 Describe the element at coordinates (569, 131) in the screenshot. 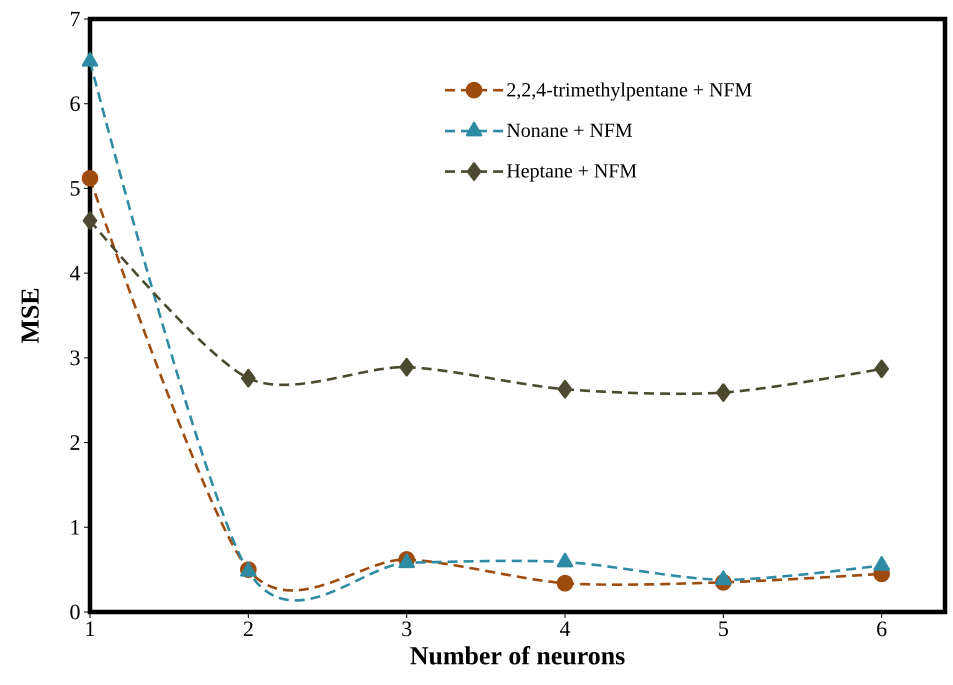

I see `legend-label: Nonane + NFM` at that location.